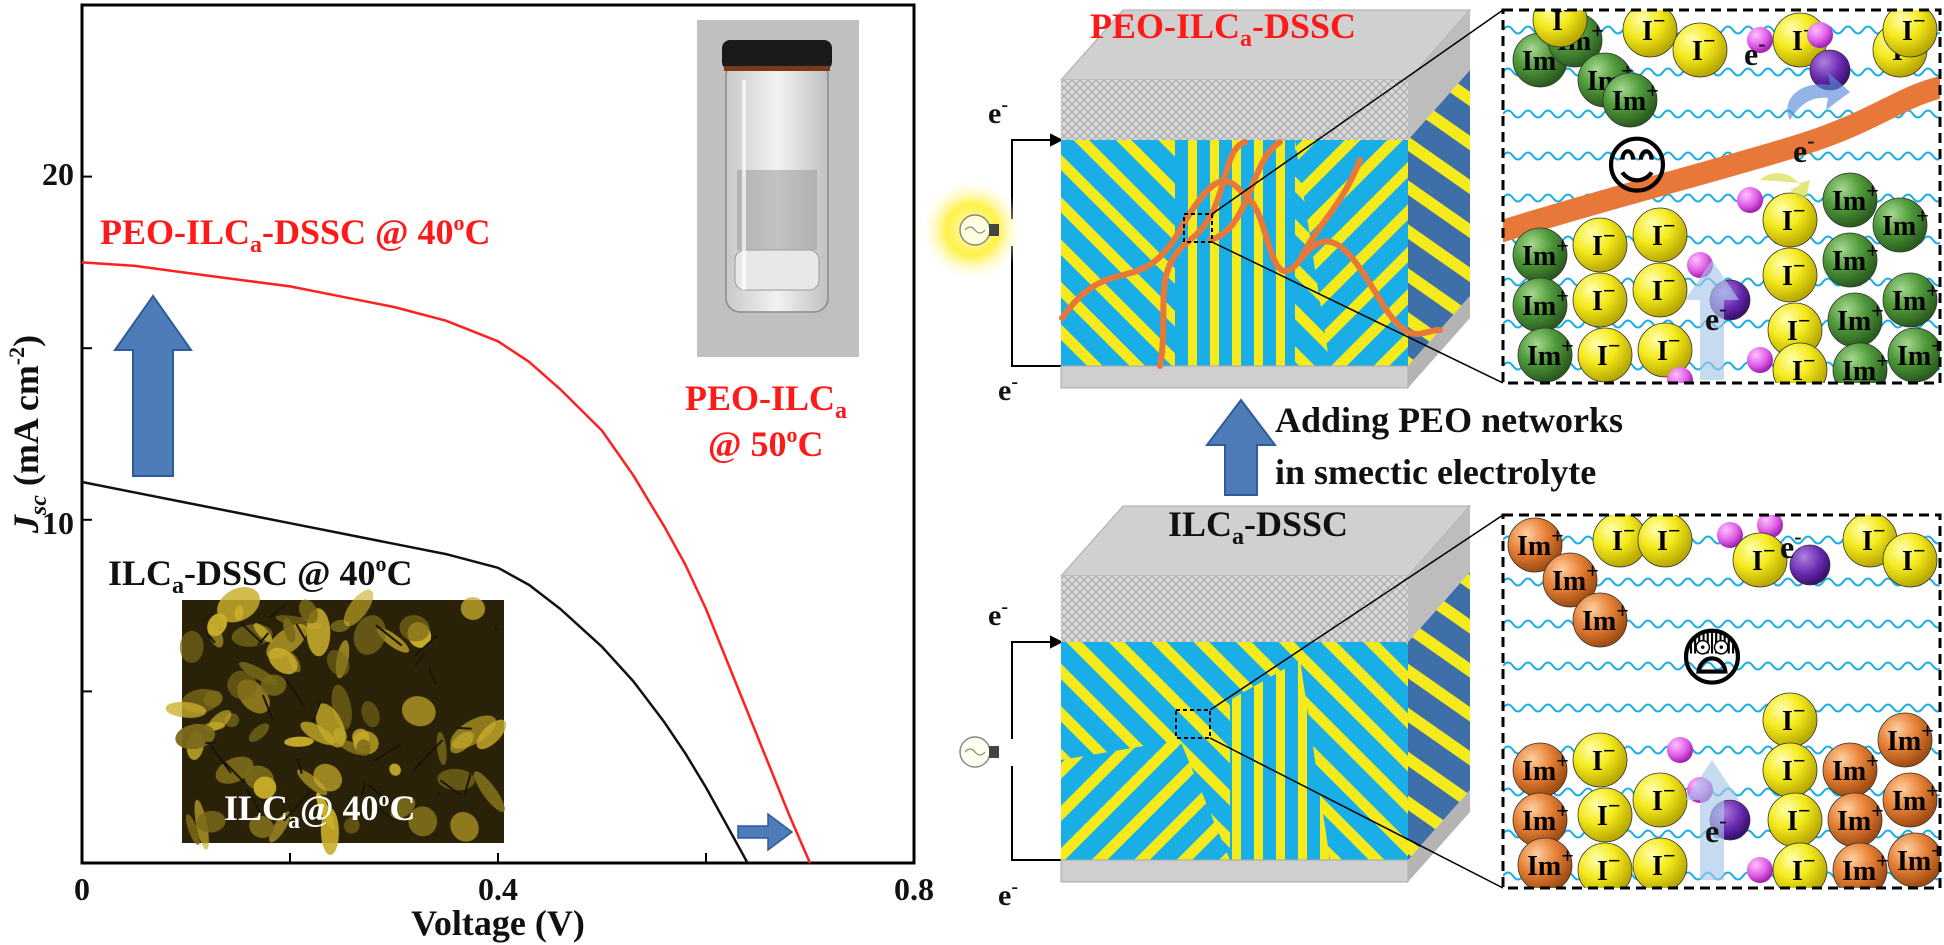 The image size is (1944, 945). Describe the element at coordinates (1712, 659) in the screenshot. I see `fear-face-icon: 😨` at that location.